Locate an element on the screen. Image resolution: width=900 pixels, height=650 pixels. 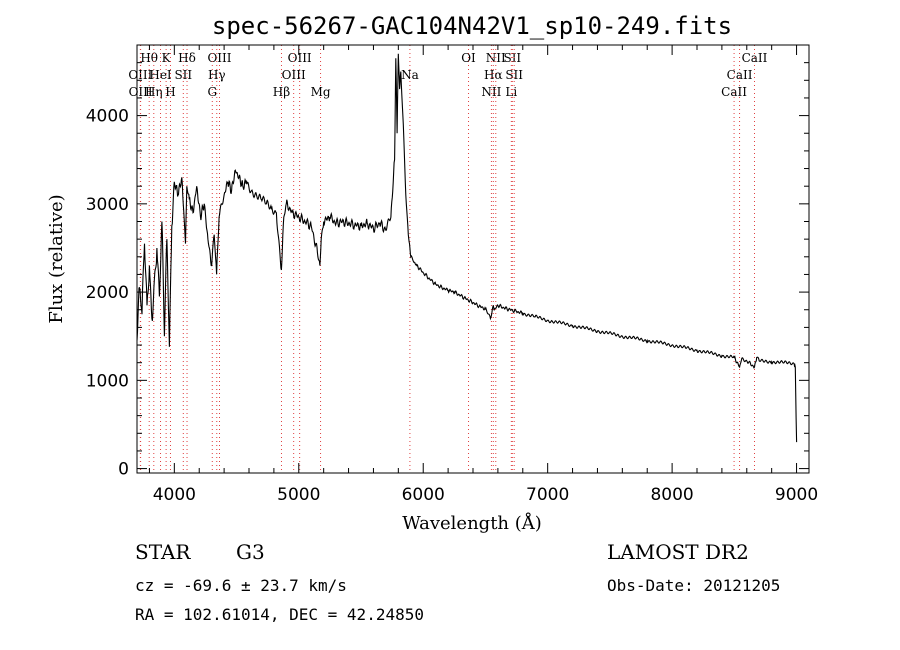
obs-date: Obs-Date: 20121205 is located at coordinates (694, 585).